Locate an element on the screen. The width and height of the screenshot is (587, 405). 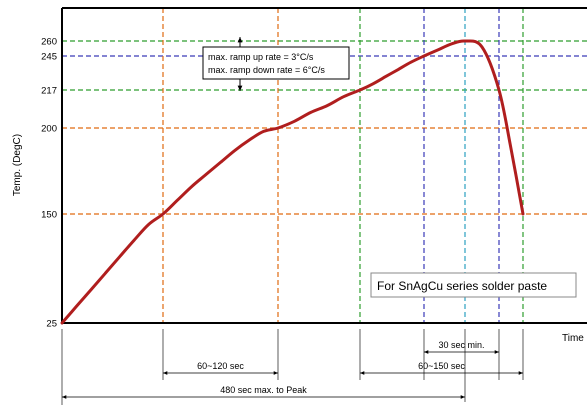
span-label: 60~150 sec is located at coordinates (441, 366).